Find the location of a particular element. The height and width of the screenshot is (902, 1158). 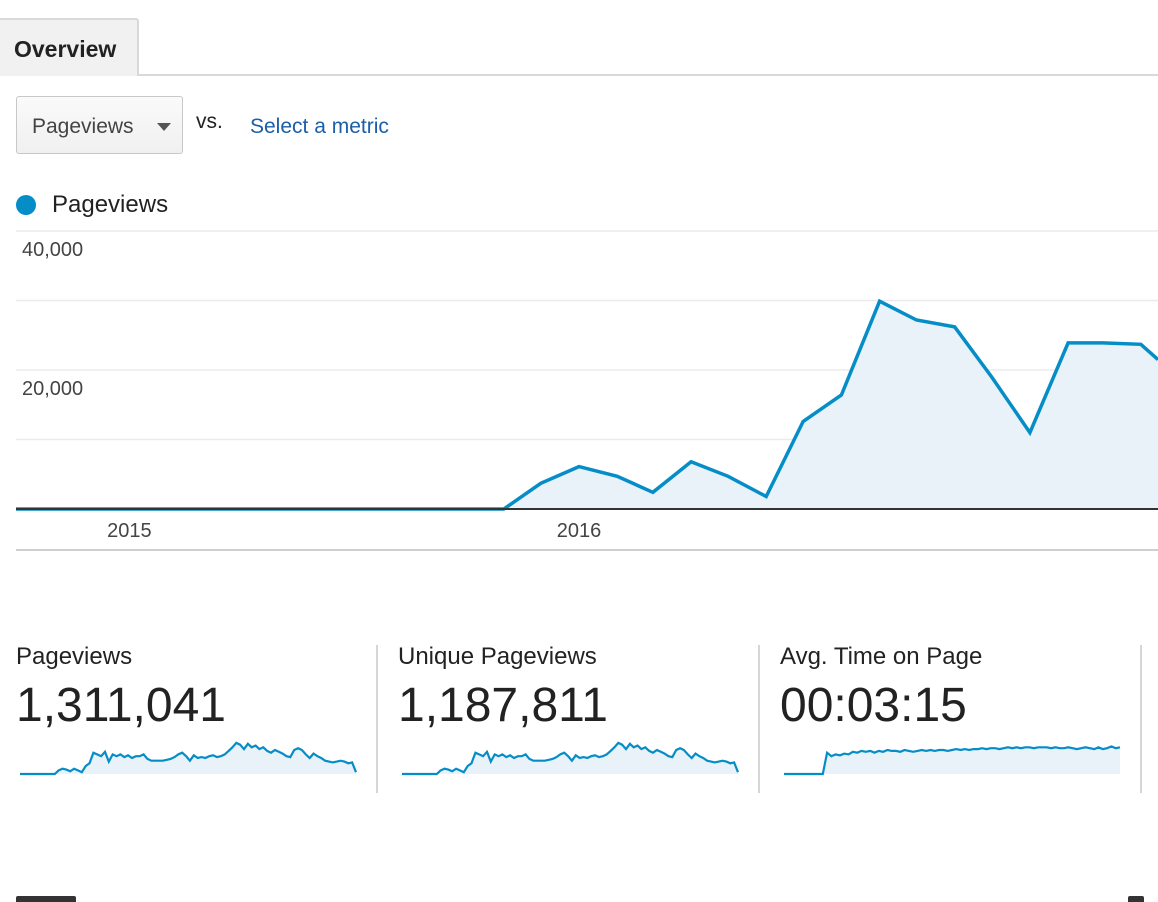

tab-overview-label: Overview is located at coordinates (65, 49).